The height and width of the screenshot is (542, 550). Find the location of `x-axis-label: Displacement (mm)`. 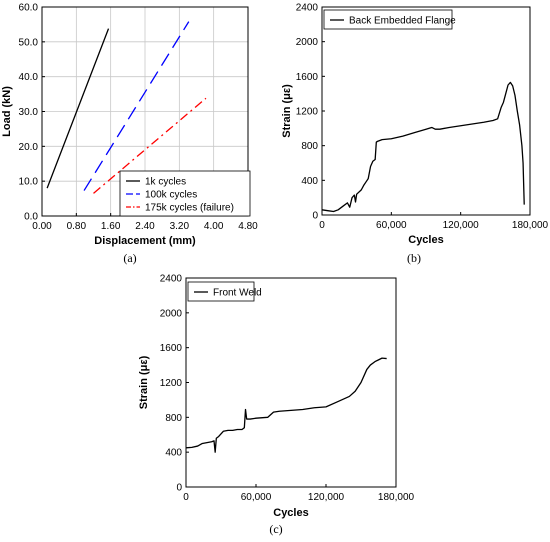

x-axis-label: Displacement (mm) is located at coordinates (145, 241).